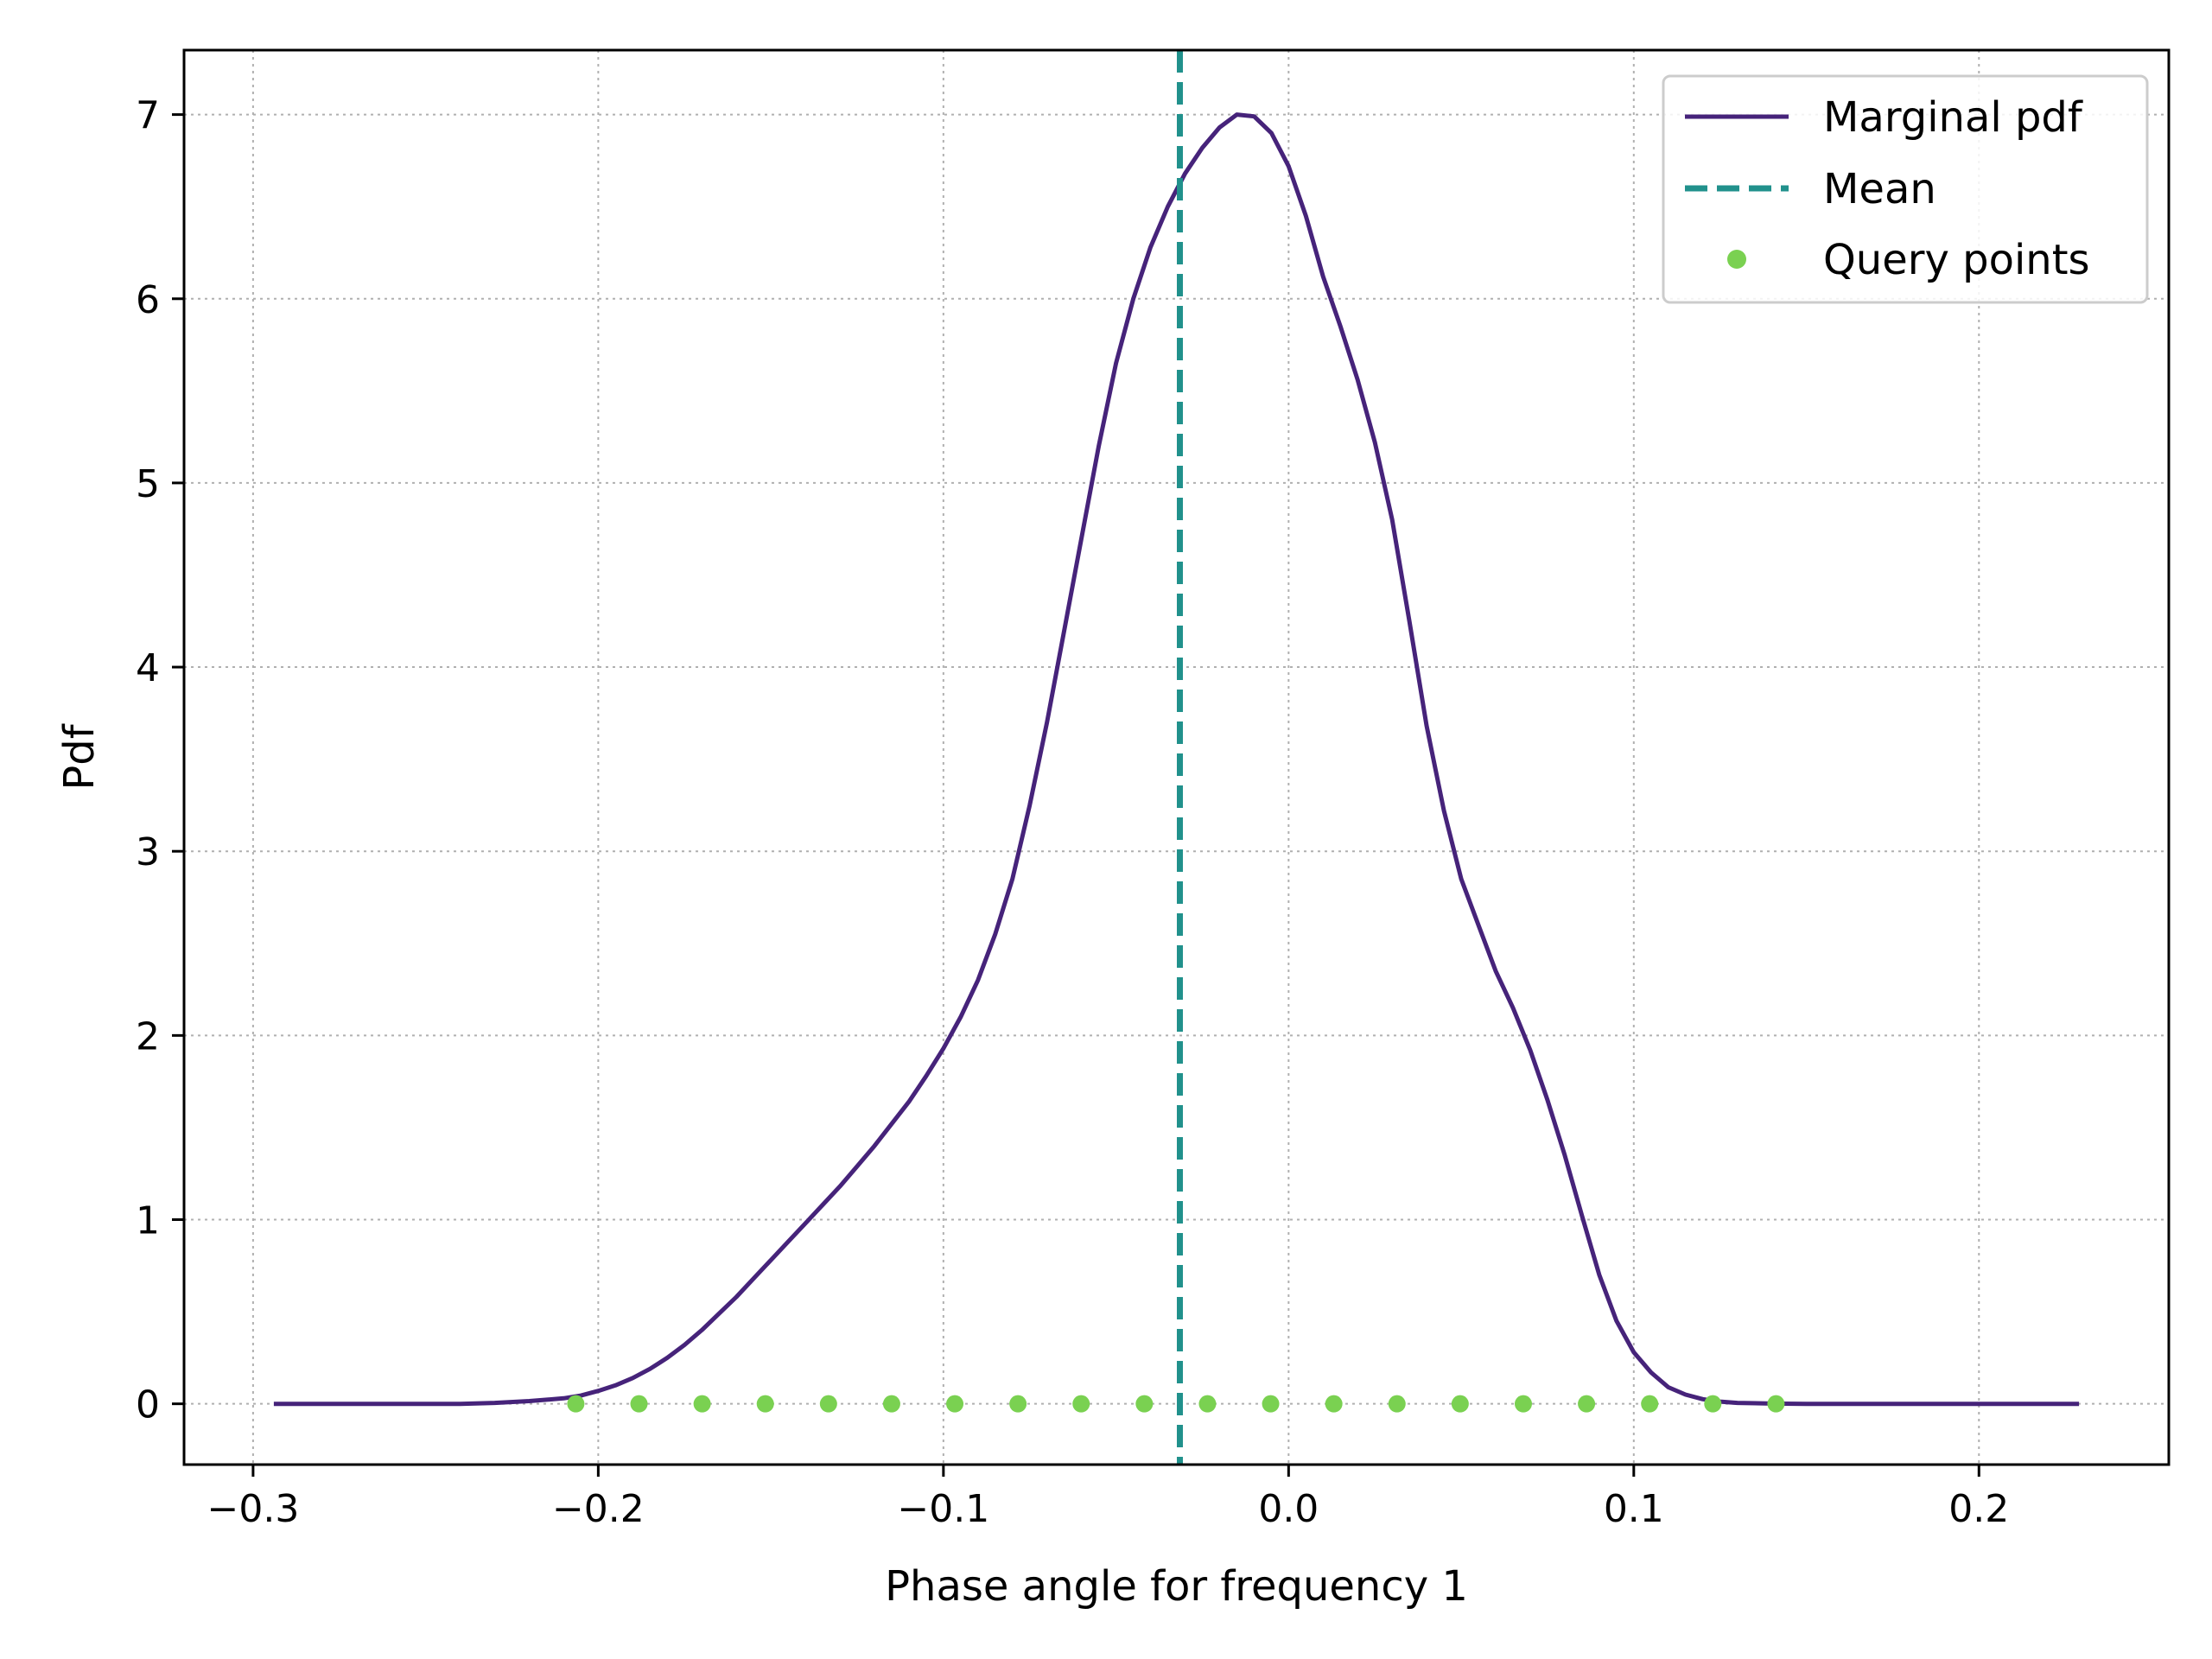 The height and width of the screenshot is (1659, 2212). What do you see at coordinates (148, 484) in the screenshot?
I see `y-tick-label: 5` at bounding box center [148, 484].